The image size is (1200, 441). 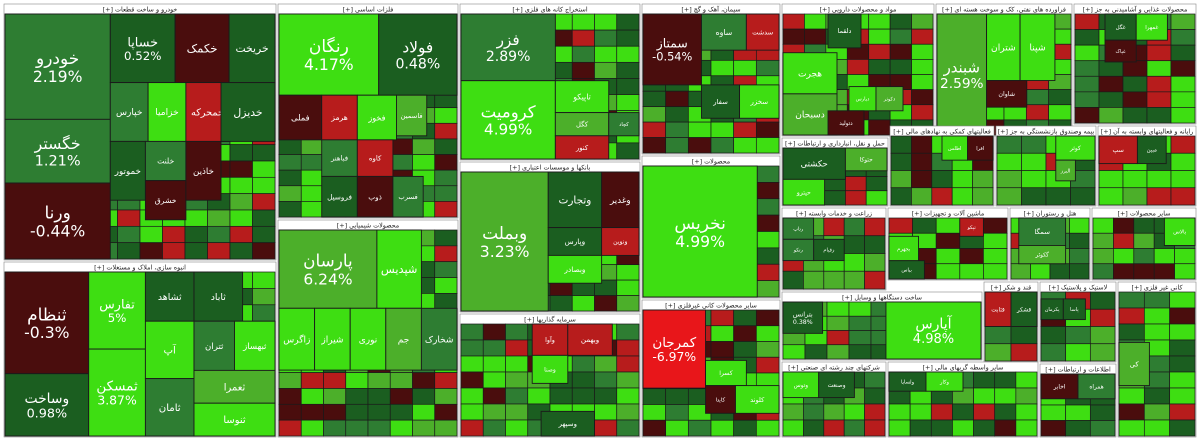 What do you see at coordinates (804, 192) in the screenshot?
I see `stock-tile: حپترو` at bounding box center [804, 192].